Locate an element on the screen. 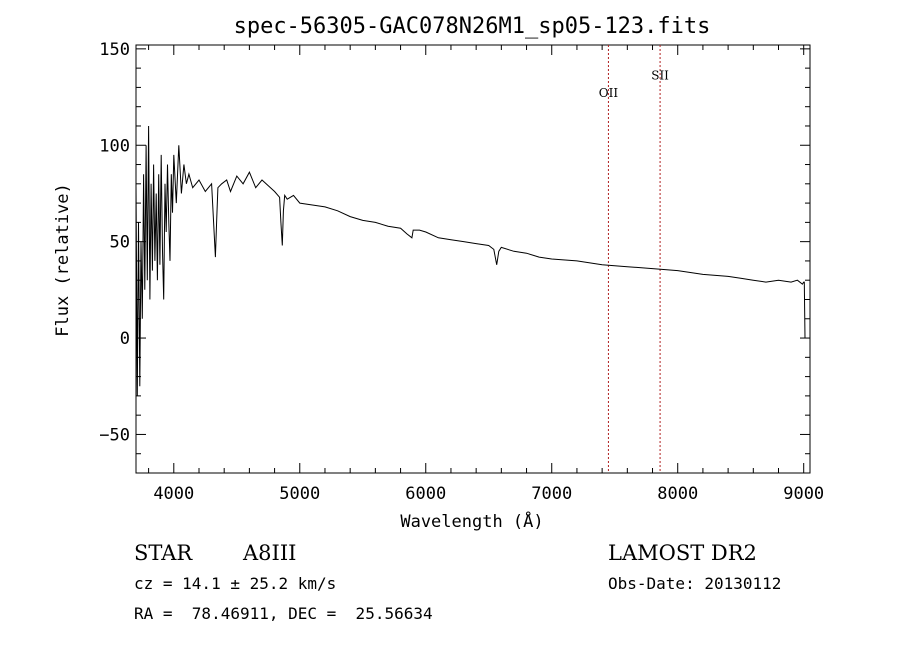 The image size is (900, 649). y-tick-label: −50 is located at coordinates (114, 435).